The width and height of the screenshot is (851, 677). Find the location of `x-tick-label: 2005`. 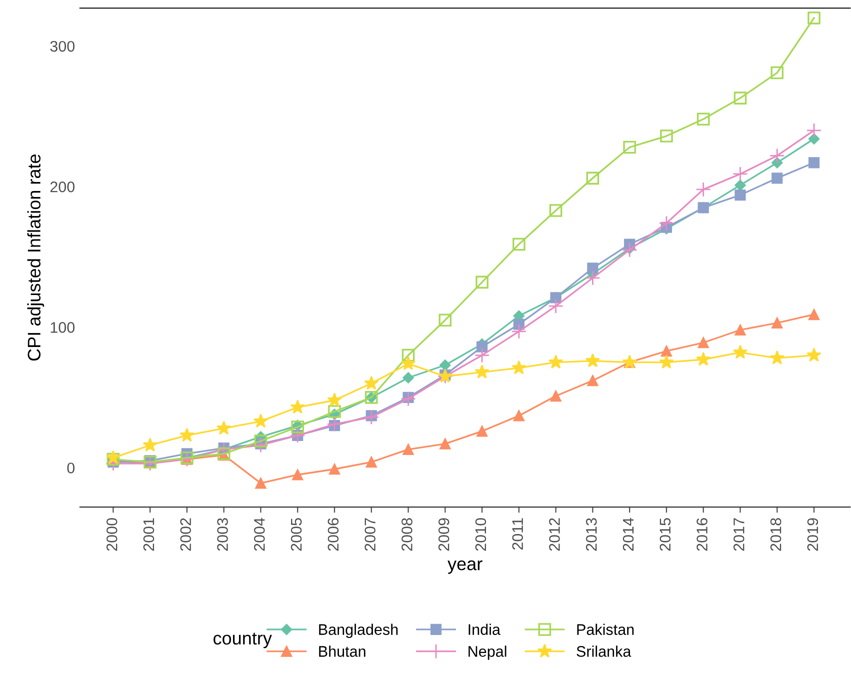

x-tick-label: 2005 is located at coordinates (296, 534).